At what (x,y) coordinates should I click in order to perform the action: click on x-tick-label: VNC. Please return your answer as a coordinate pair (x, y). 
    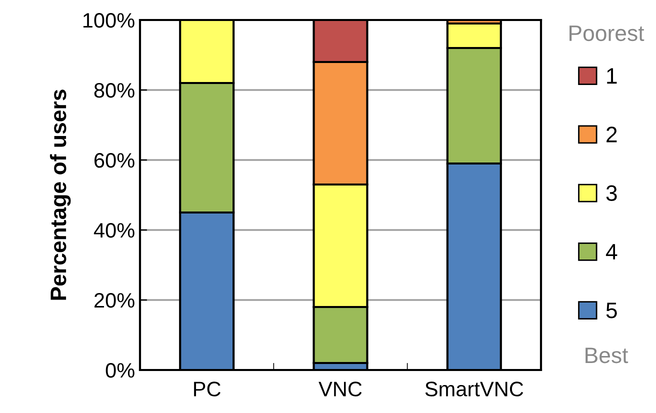
    Looking at the image, I should click on (340, 389).